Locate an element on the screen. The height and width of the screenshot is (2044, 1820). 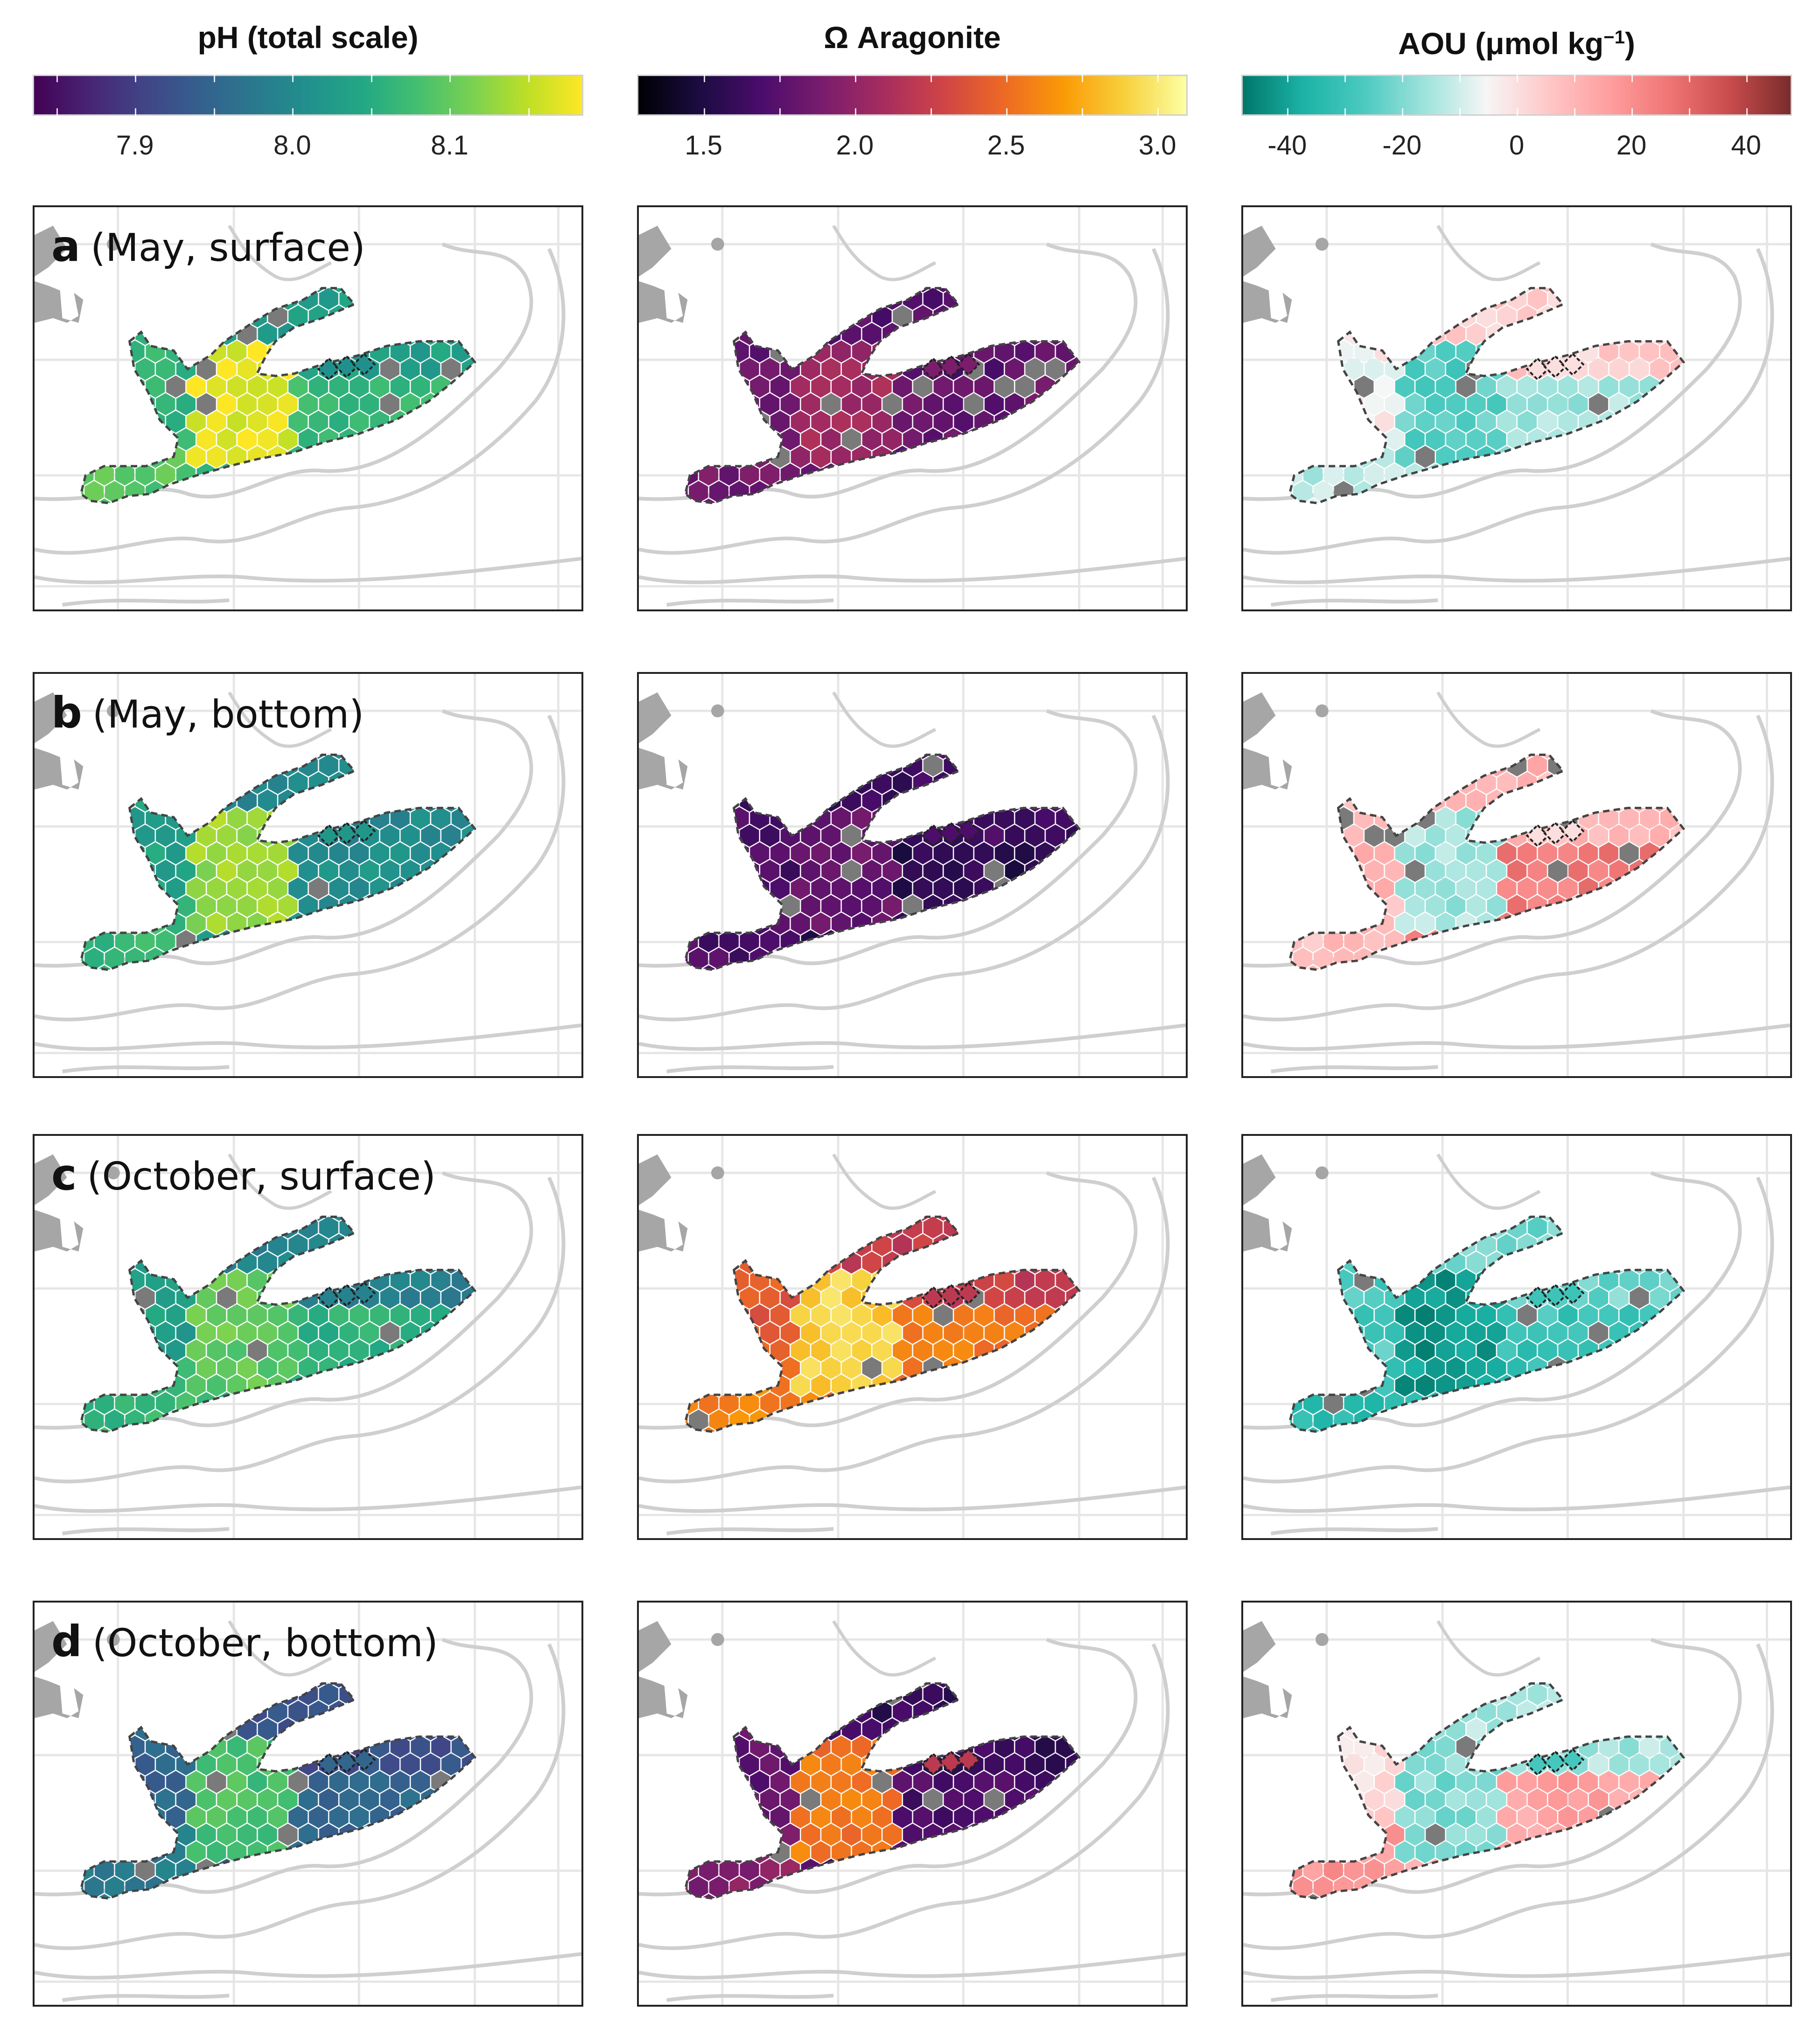
panel-letter: b is located at coordinates (66, 713).